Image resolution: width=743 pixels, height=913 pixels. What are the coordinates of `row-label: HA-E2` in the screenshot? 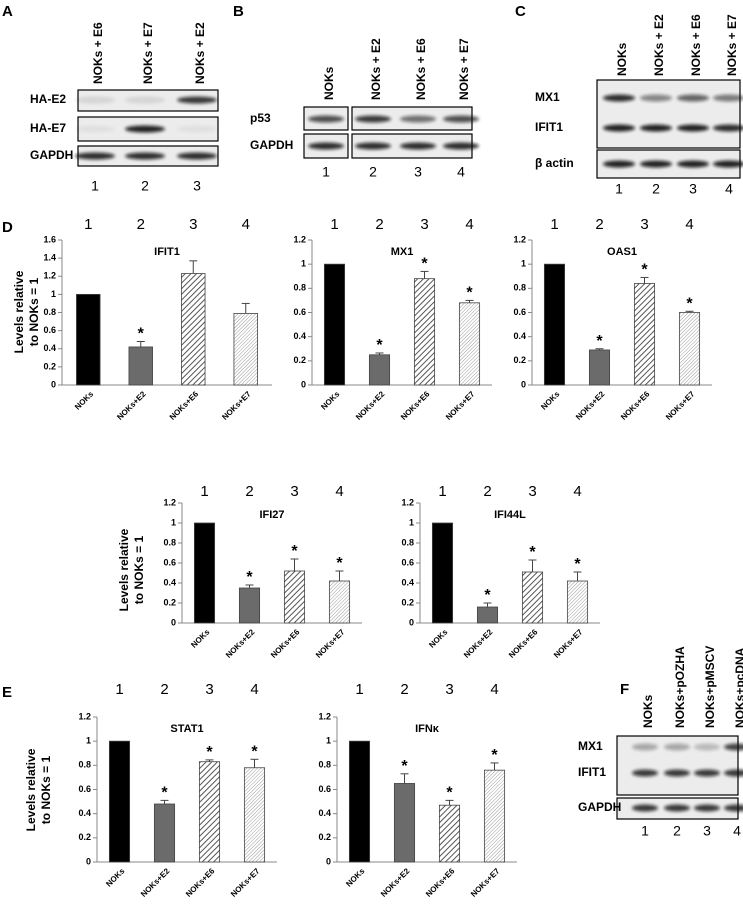 It's located at (48, 99).